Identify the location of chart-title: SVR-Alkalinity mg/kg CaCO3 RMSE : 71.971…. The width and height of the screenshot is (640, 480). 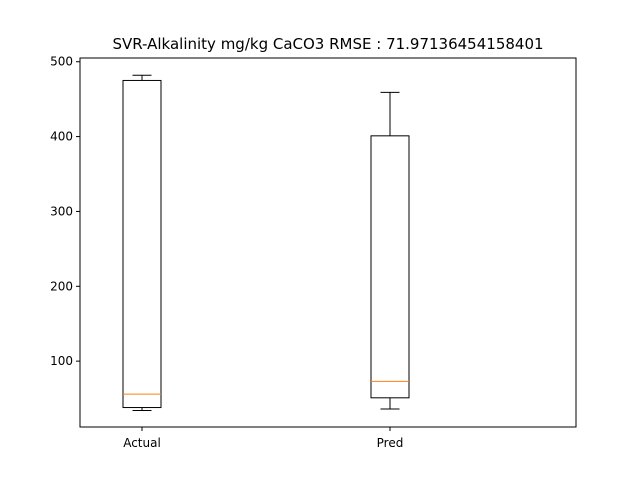
(327, 44).